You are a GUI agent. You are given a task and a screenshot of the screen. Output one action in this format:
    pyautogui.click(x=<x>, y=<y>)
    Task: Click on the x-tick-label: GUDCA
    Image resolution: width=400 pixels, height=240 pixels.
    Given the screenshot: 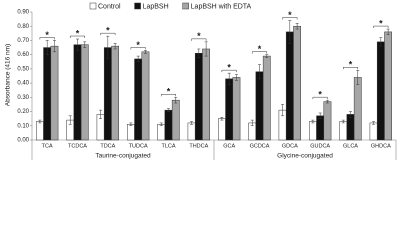 What is the action you would take?
    pyautogui.click(x=320, y=146)
    